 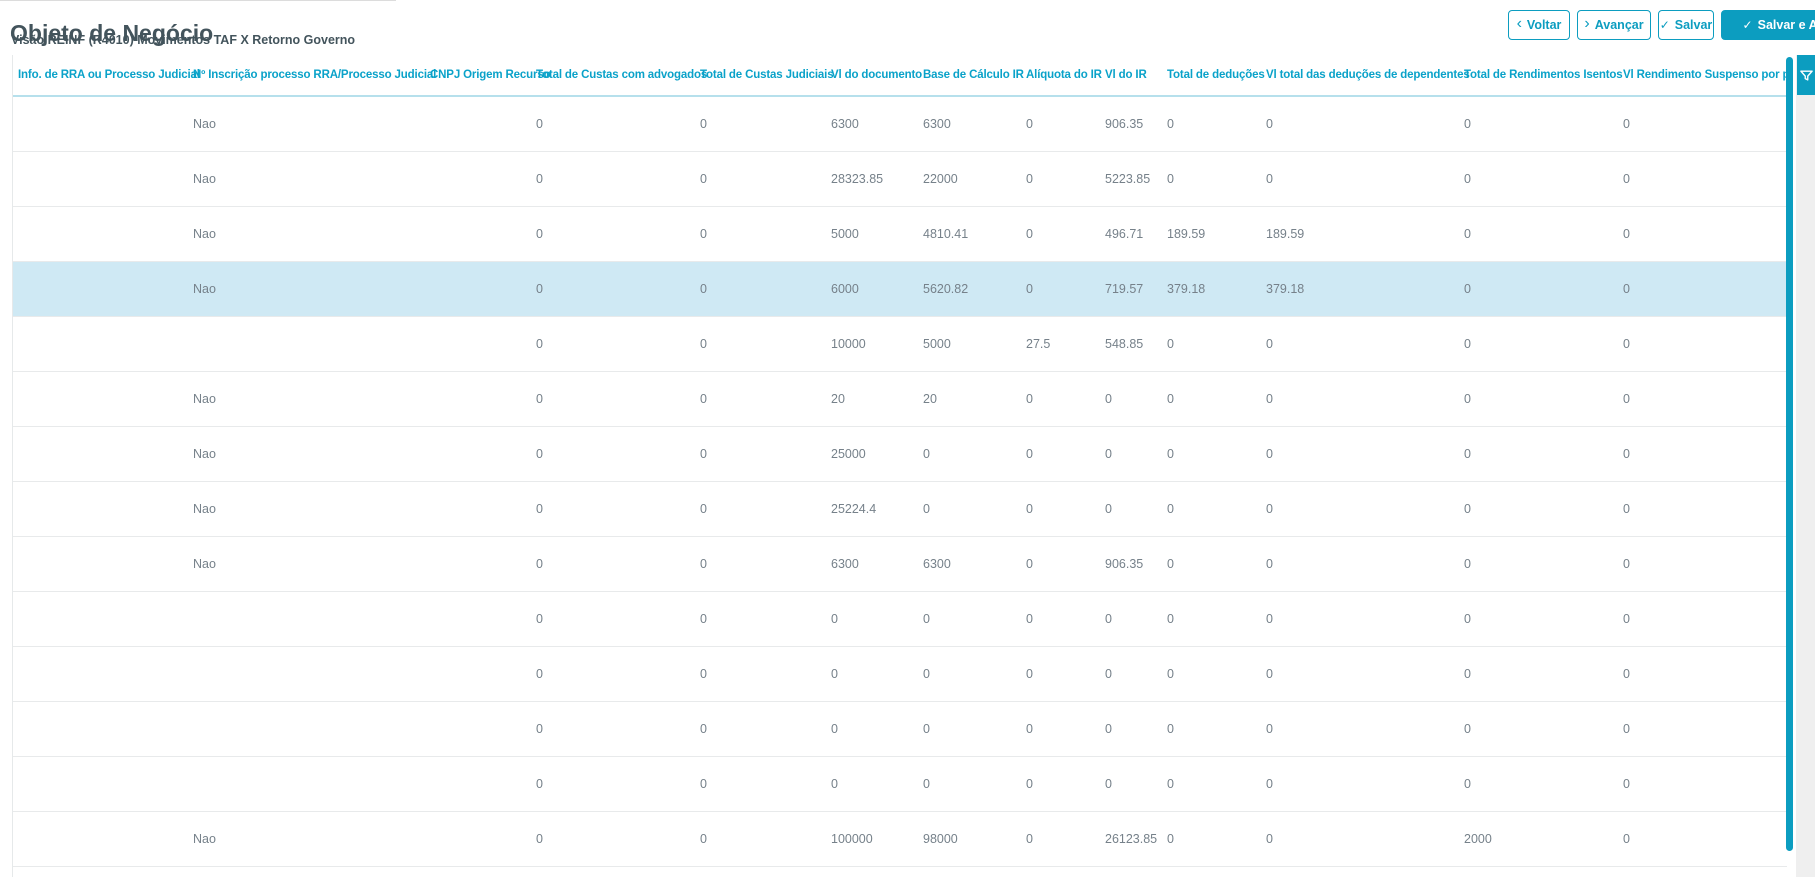 I want to click on table-cell: 26123.85, so click(x=1131, y=839).